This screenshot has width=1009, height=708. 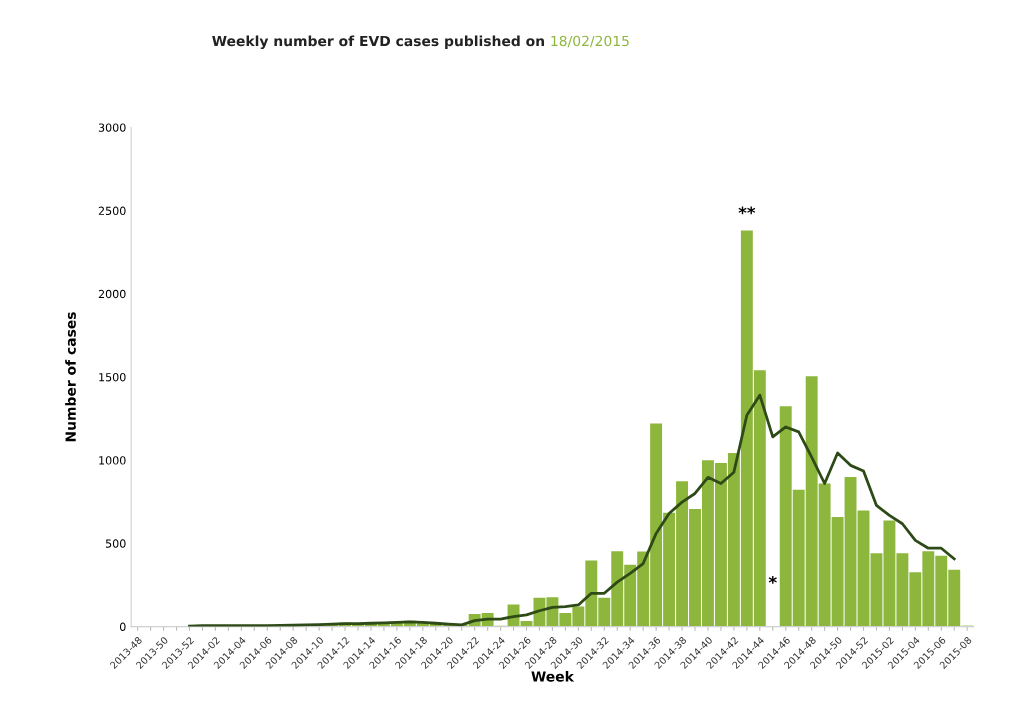 I want to click on y-tick-label: 500, so click(x=115, y=543).